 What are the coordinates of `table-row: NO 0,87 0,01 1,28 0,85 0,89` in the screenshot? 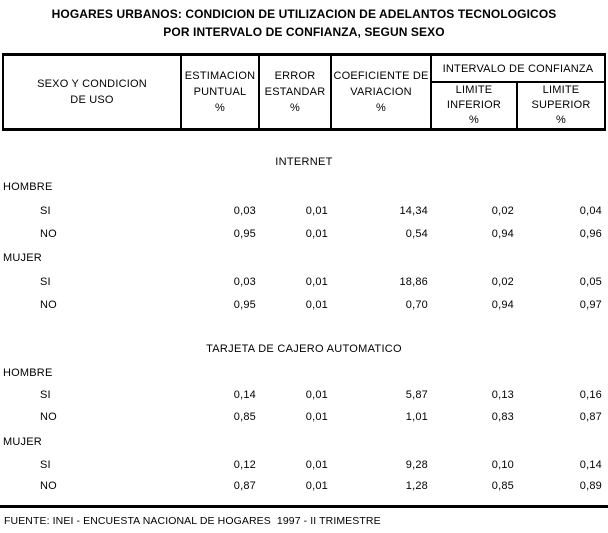 It's located at (302, 486).